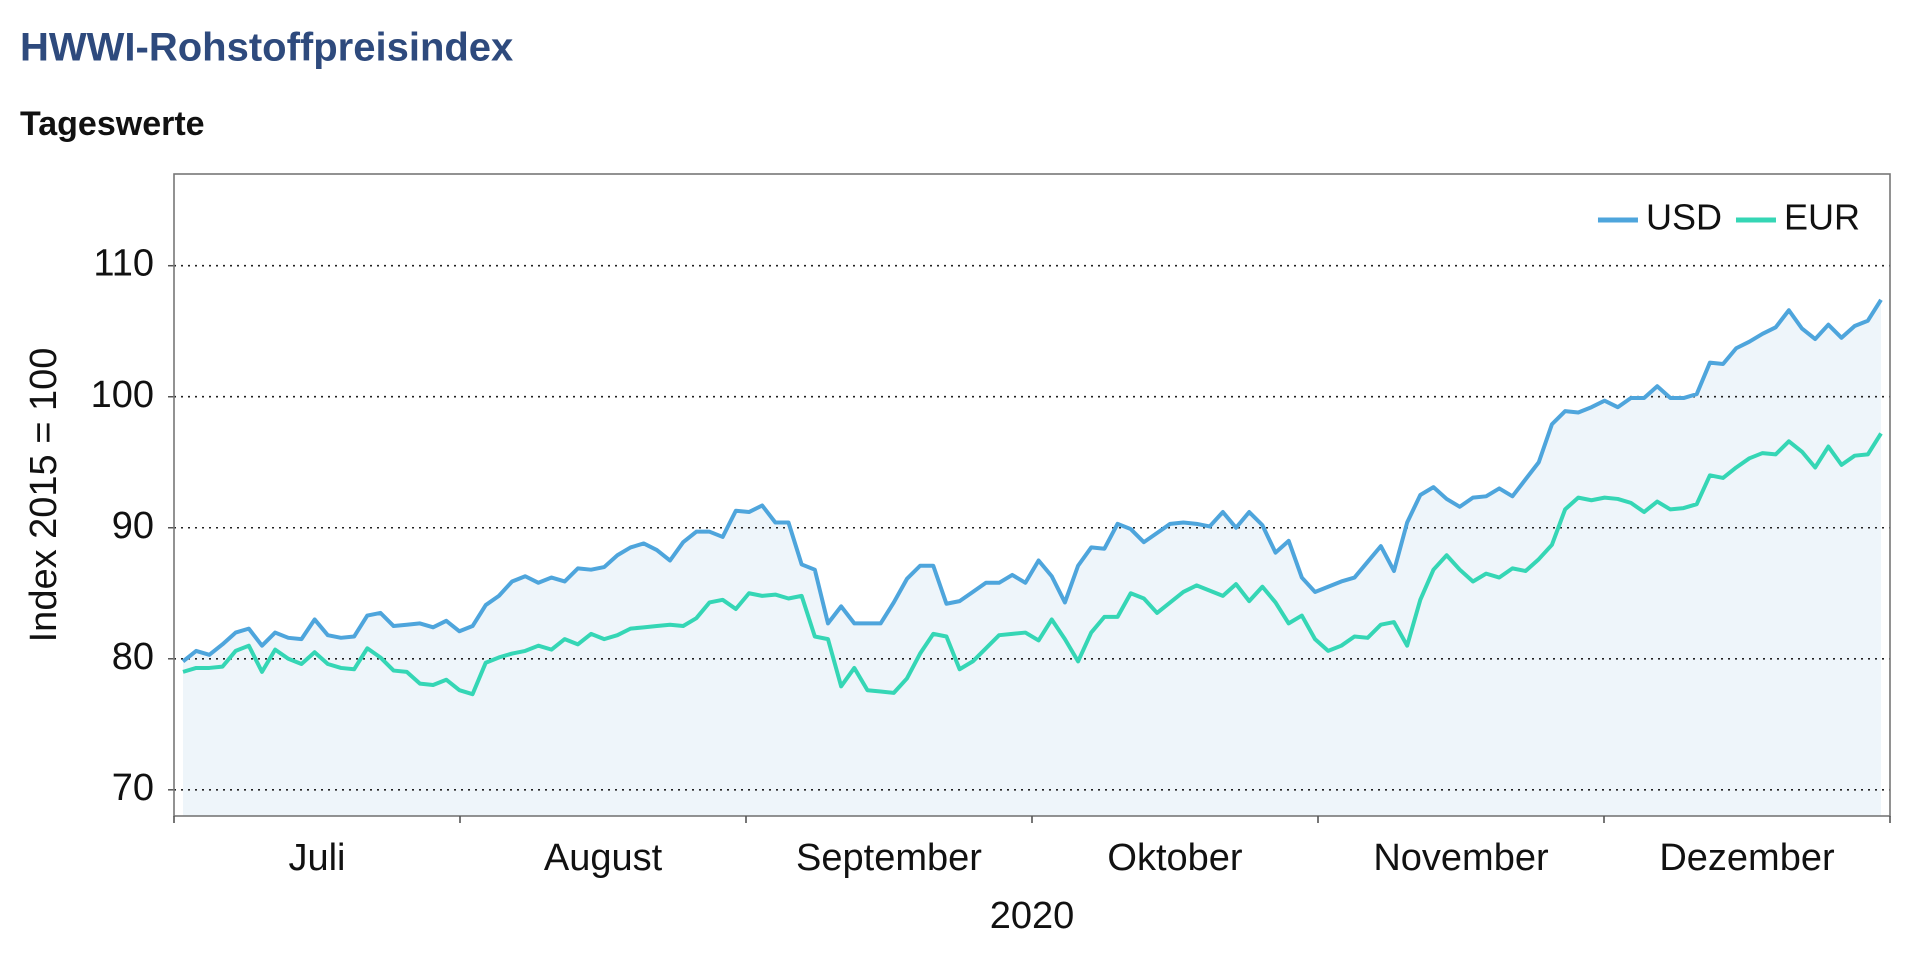 This screenshot has width=1920, height=960. What do you see at coordinates (1822, 217) in the screenshot?
I see `legend-label: EUR` at bounding box center [1822, 217].